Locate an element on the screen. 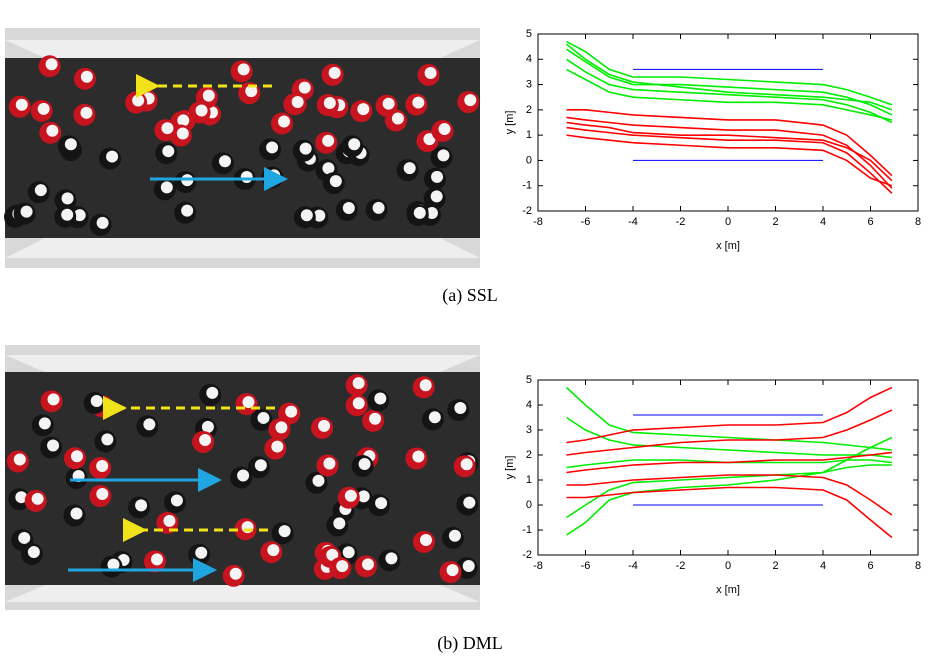  y-tick-label: 4 is located at coordinates (529, 405).